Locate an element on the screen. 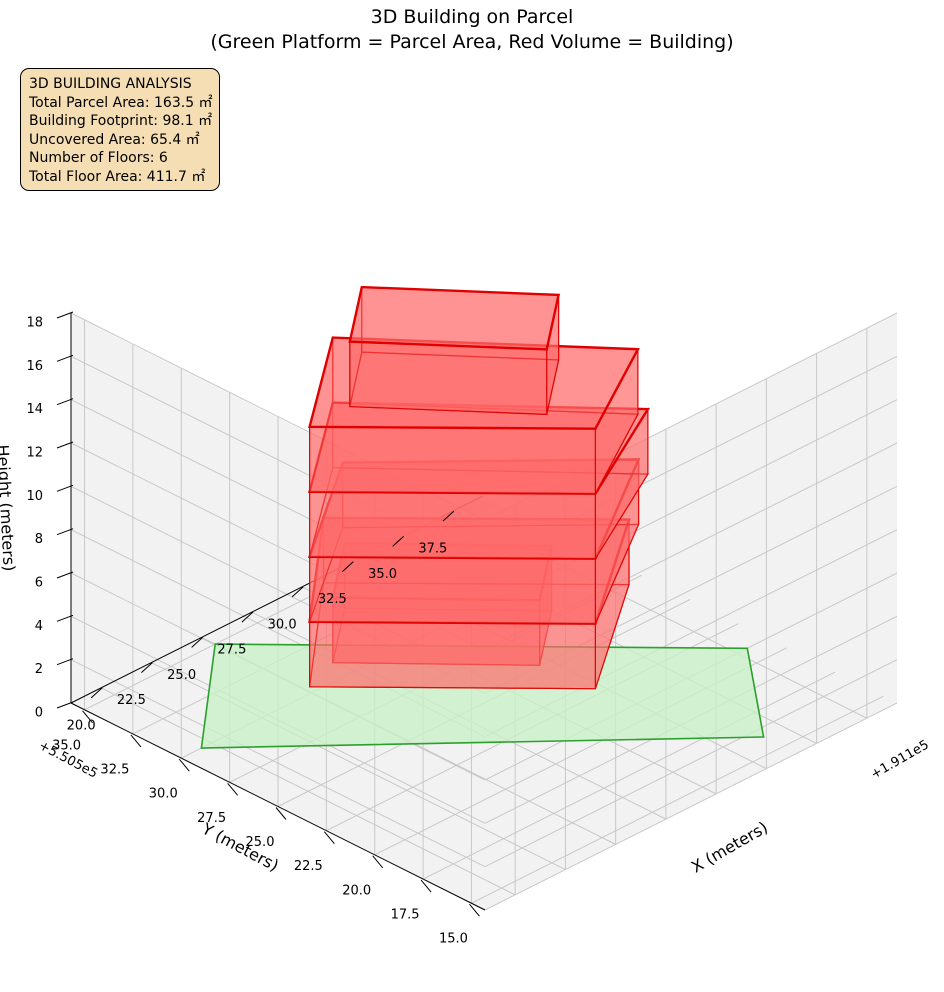 The image size is (944, 992). stat-total-floor-area: Total Floor Area: 411.7 ㎡ is located at coordinates (117, 176).